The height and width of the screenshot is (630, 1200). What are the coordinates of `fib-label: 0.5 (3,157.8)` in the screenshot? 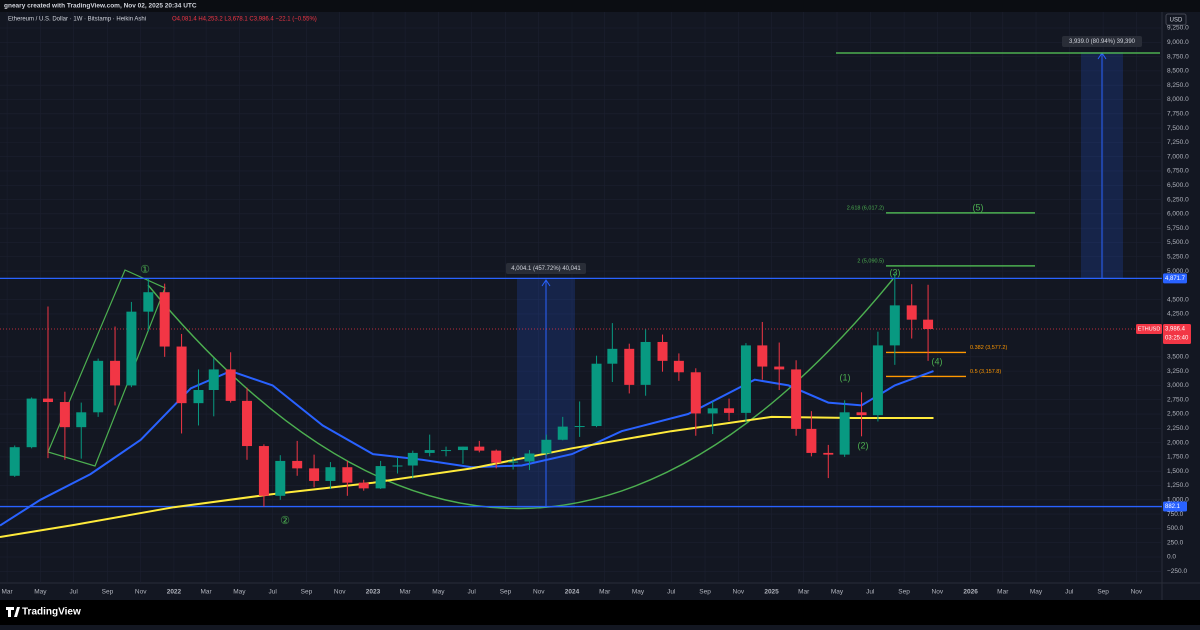 It's located at (985, 372).